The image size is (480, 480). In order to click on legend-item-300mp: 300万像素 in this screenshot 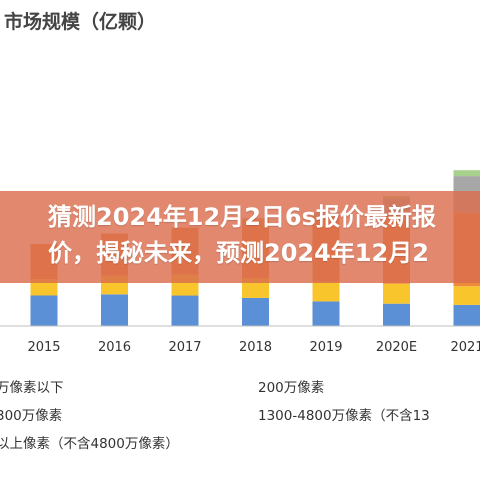, I will do `click(31, 414)`.